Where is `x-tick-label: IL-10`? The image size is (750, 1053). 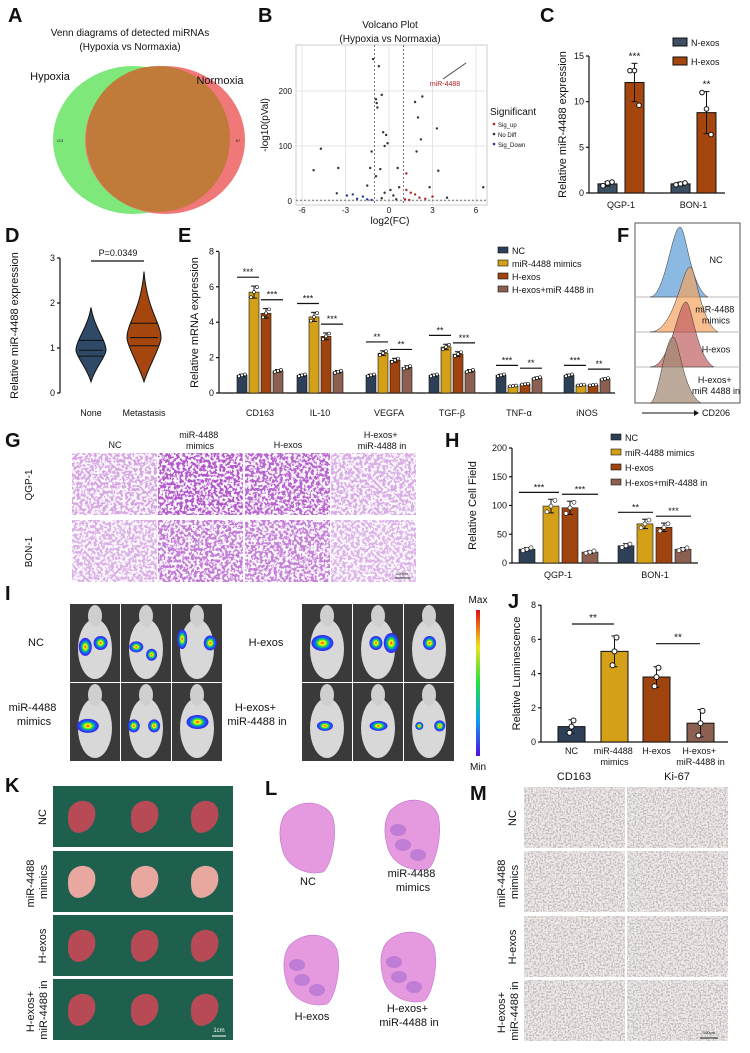
x-tick-label: IL-10 is located at coordinates (320, 413).